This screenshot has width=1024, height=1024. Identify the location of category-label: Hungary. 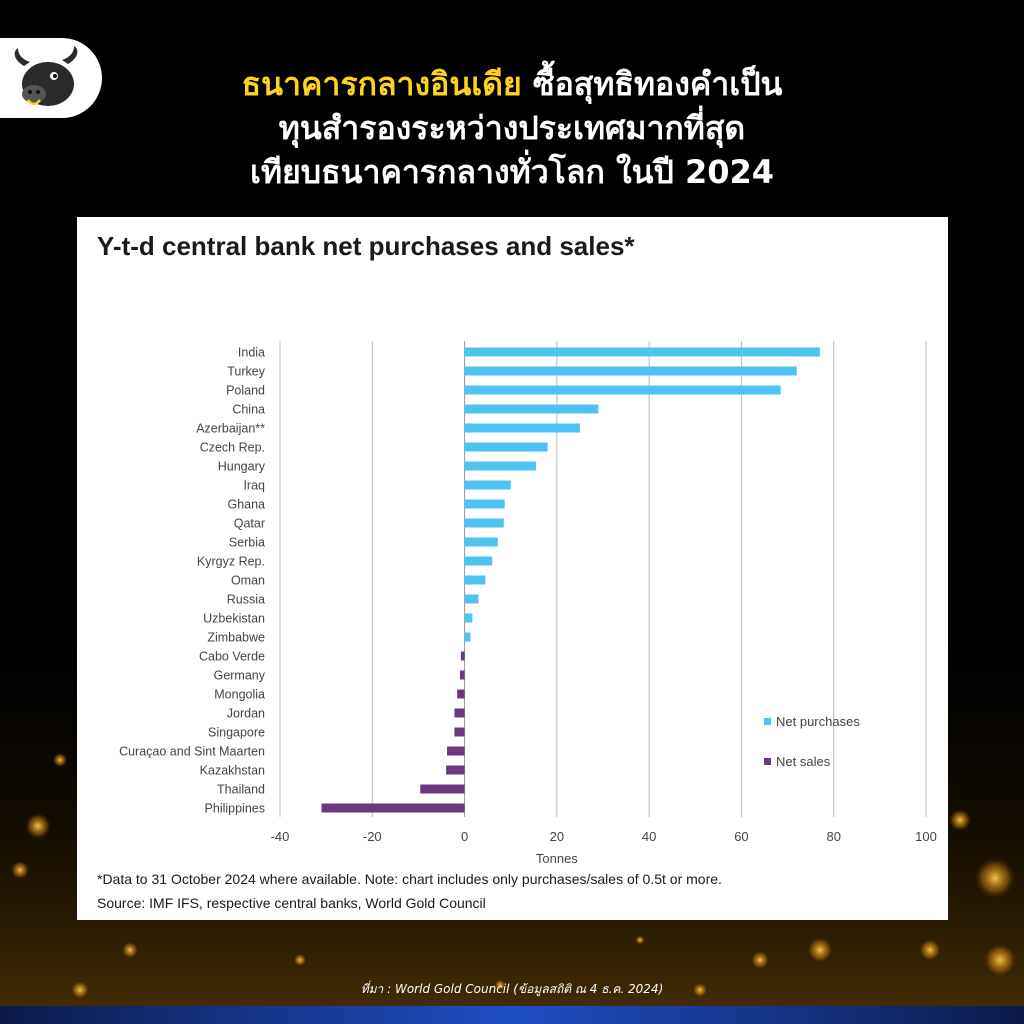
(242, 467).